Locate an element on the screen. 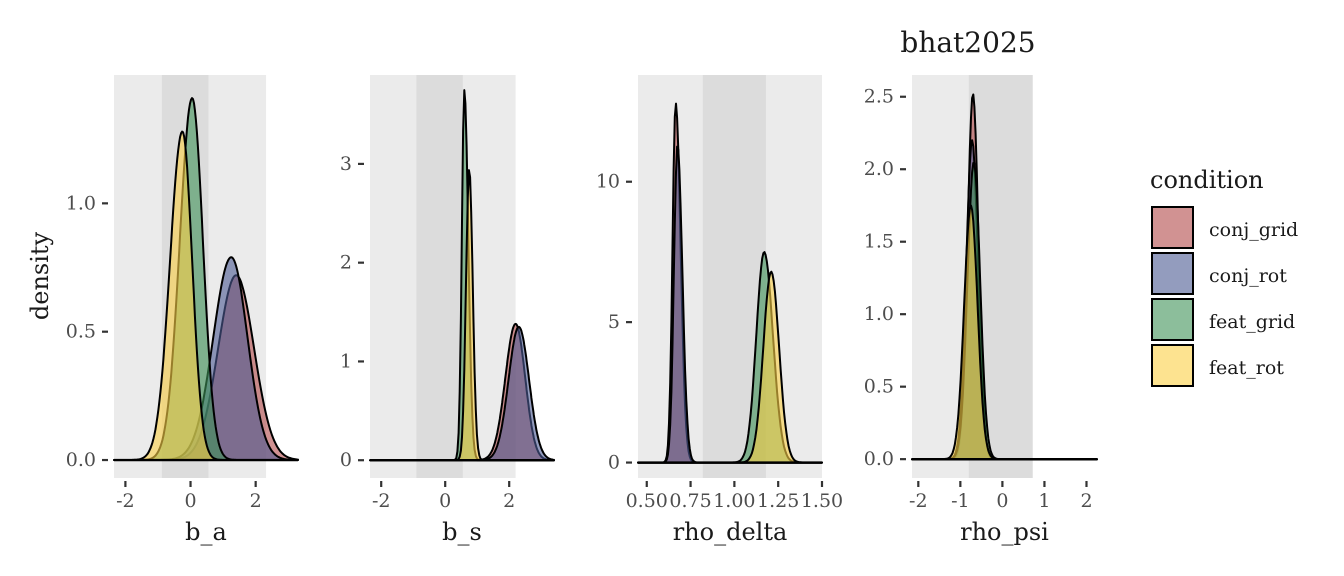  legend-item-feat-rot: feat_rot is located at coordinates (1217, 365).